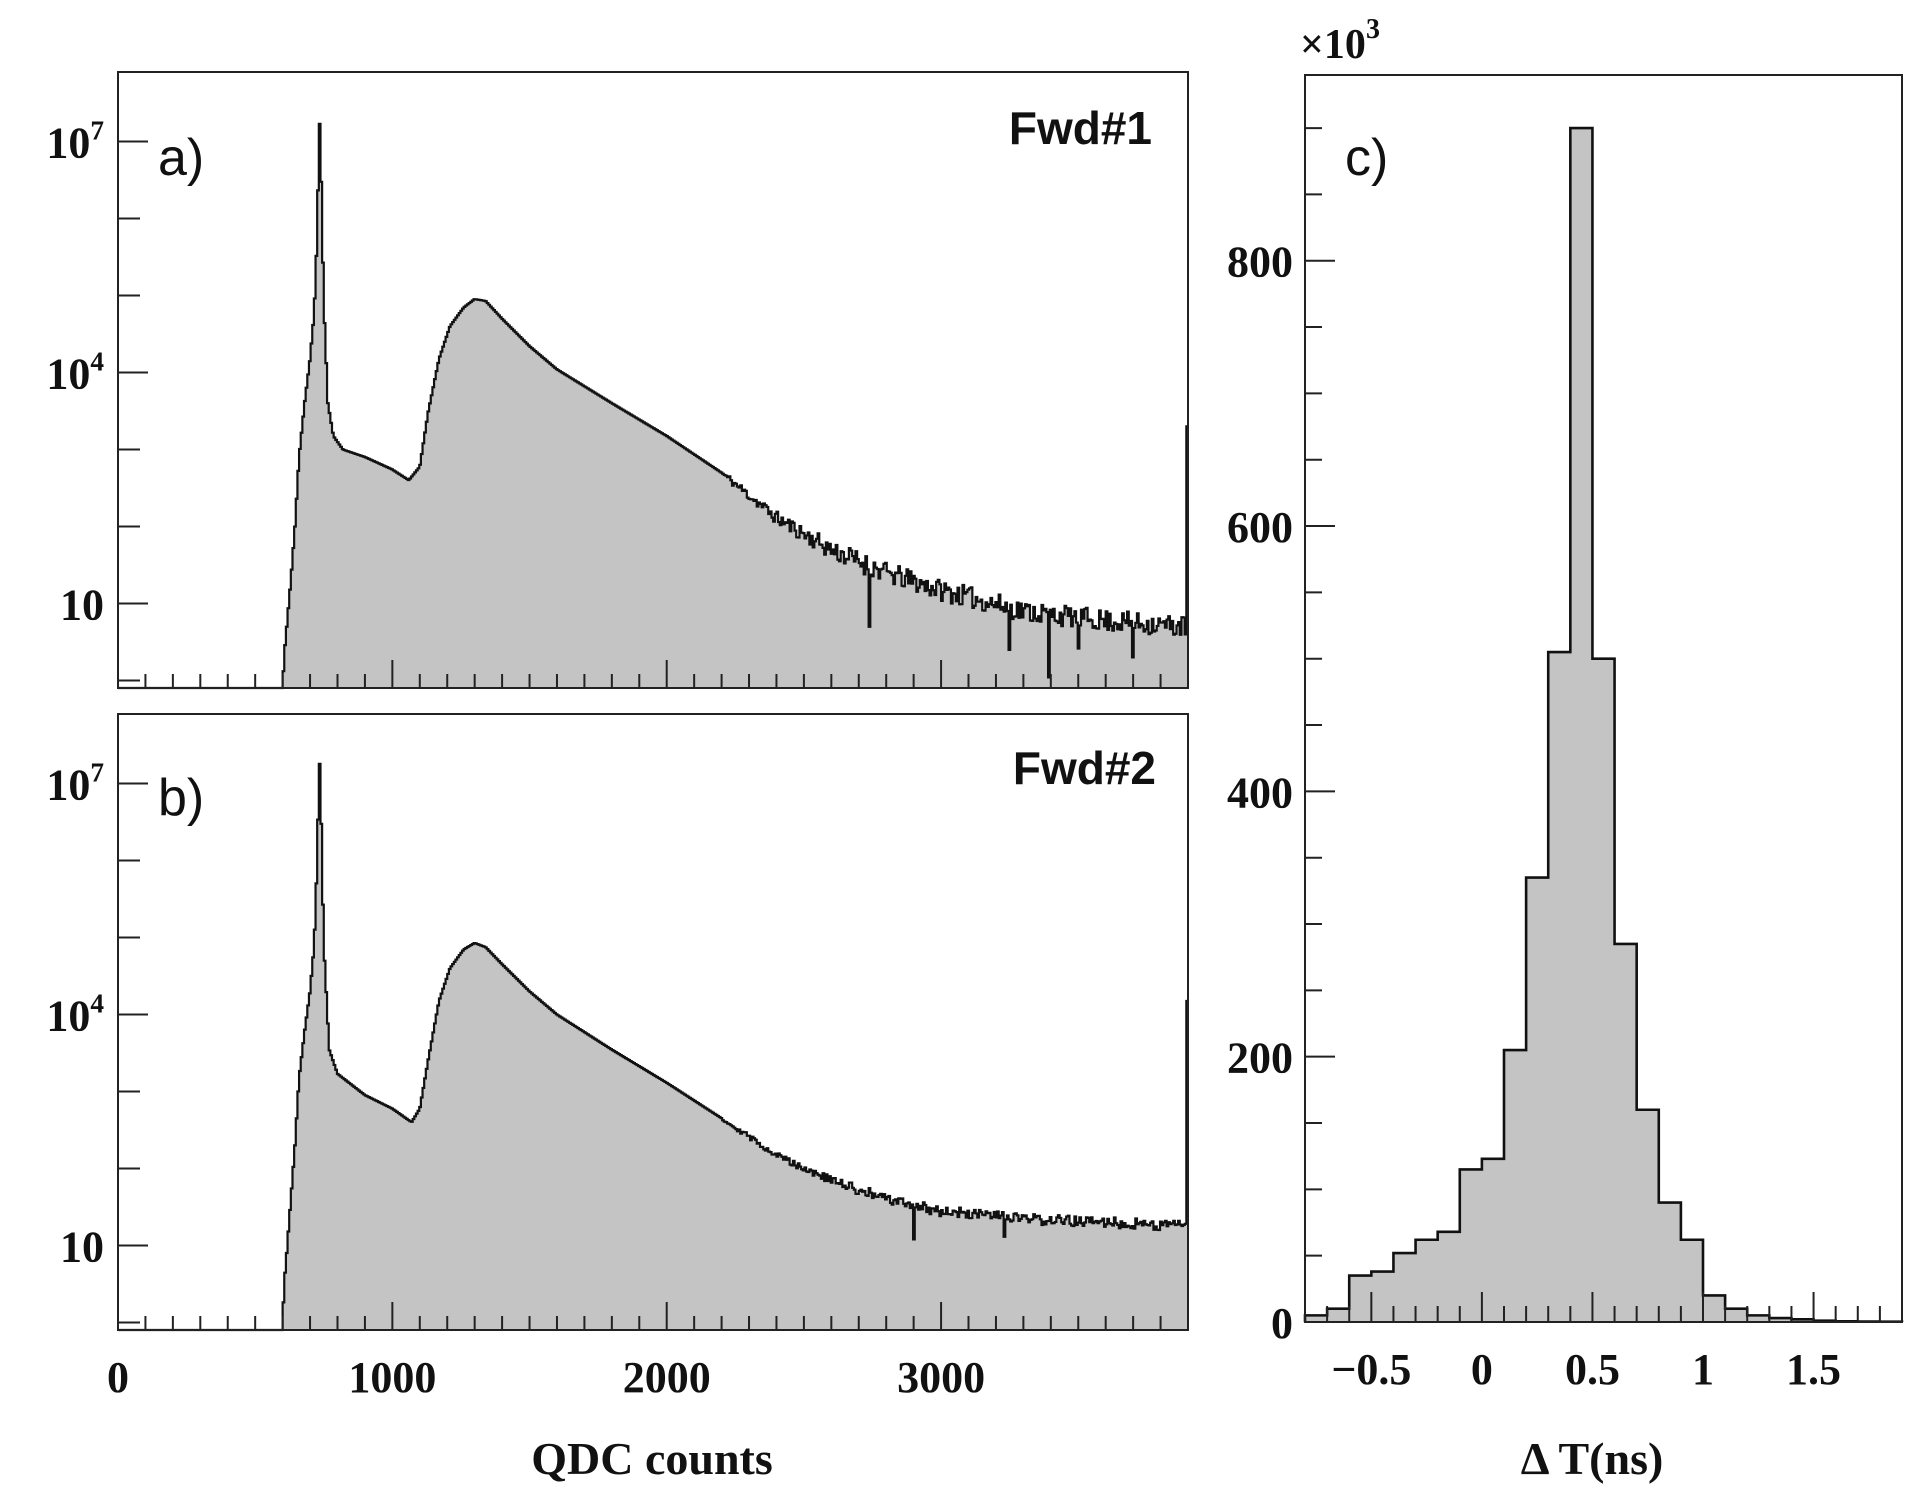 The image size is (1906, 1502). Describe the element at coordinates (1260, 1058) in the screenshot. I see `y-tick-label: 200` at that location.